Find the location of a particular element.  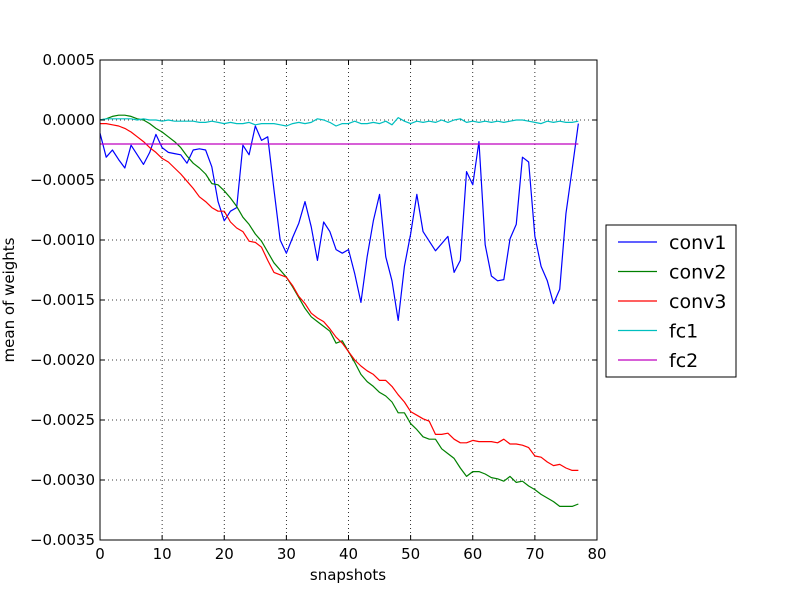

x-tick-label: 20 is located at coordinates (224, 554).